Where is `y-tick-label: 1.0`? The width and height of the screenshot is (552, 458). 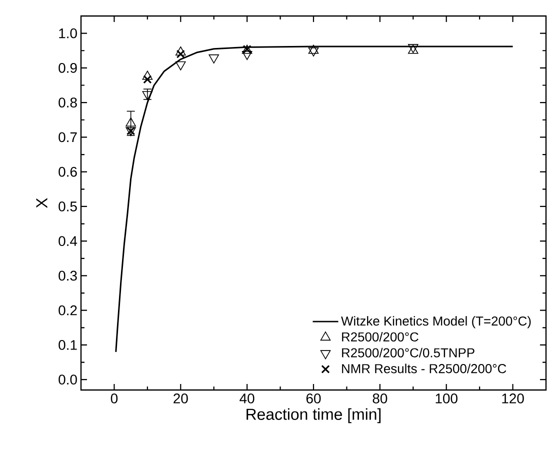 y-tick-label: 1.0 is located at coordinates (68, 33).